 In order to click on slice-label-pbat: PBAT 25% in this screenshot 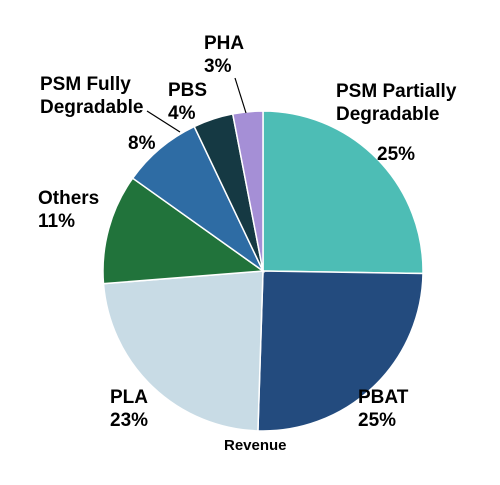, I will do `click(383, 409)`.